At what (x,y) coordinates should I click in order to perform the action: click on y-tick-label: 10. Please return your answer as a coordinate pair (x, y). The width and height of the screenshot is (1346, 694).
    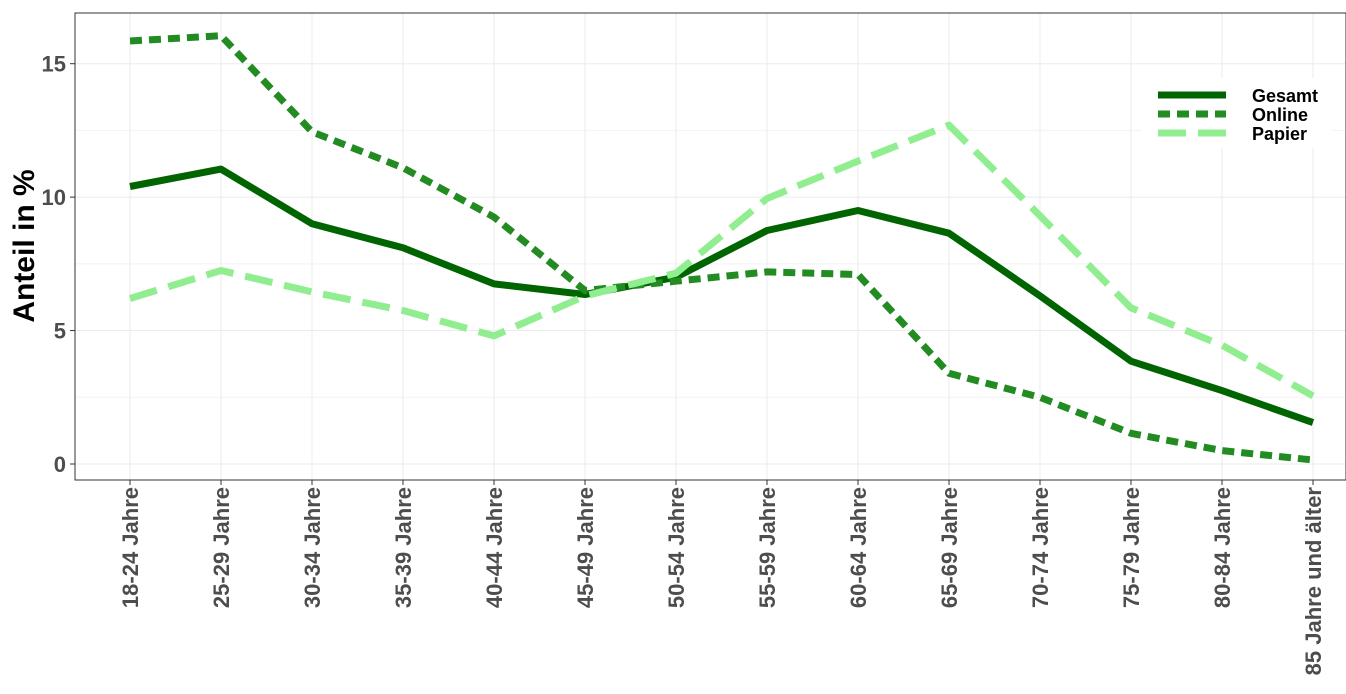
    Looking at the image, I should click on (54, 197).